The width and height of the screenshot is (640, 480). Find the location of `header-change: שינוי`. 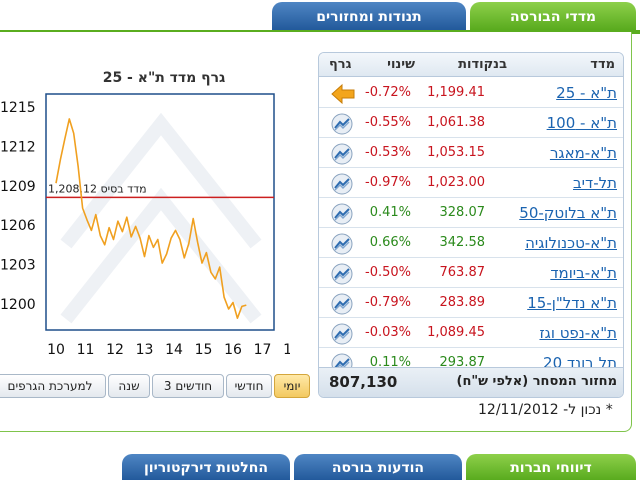

header-change: שינוי is located at coordinates (401, 64).